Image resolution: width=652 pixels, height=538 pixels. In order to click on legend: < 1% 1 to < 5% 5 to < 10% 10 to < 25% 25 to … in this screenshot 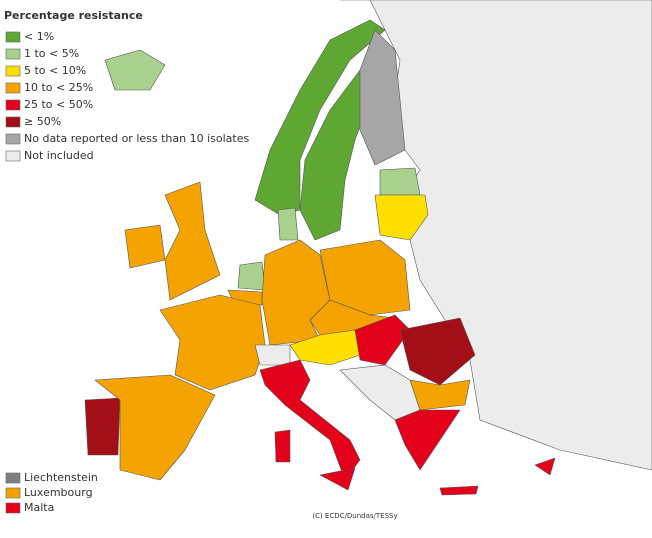, I will do `click(127, 96)`.